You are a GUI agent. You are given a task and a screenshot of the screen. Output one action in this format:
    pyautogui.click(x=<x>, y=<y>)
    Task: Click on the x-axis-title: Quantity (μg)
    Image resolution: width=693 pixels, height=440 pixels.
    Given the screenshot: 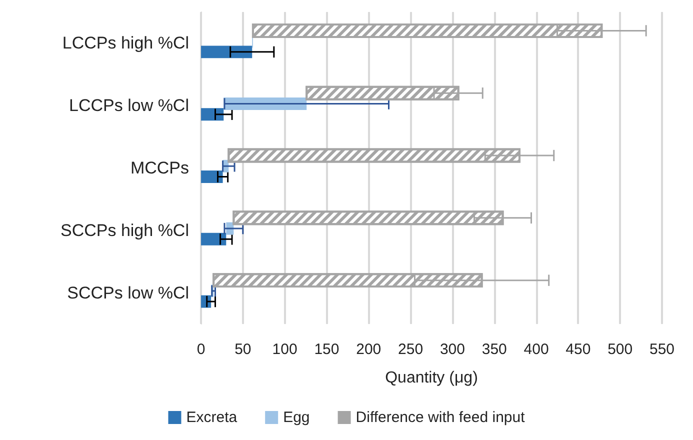 What is the action you would take?
    pyautogui.click(x=431, y=378)
    